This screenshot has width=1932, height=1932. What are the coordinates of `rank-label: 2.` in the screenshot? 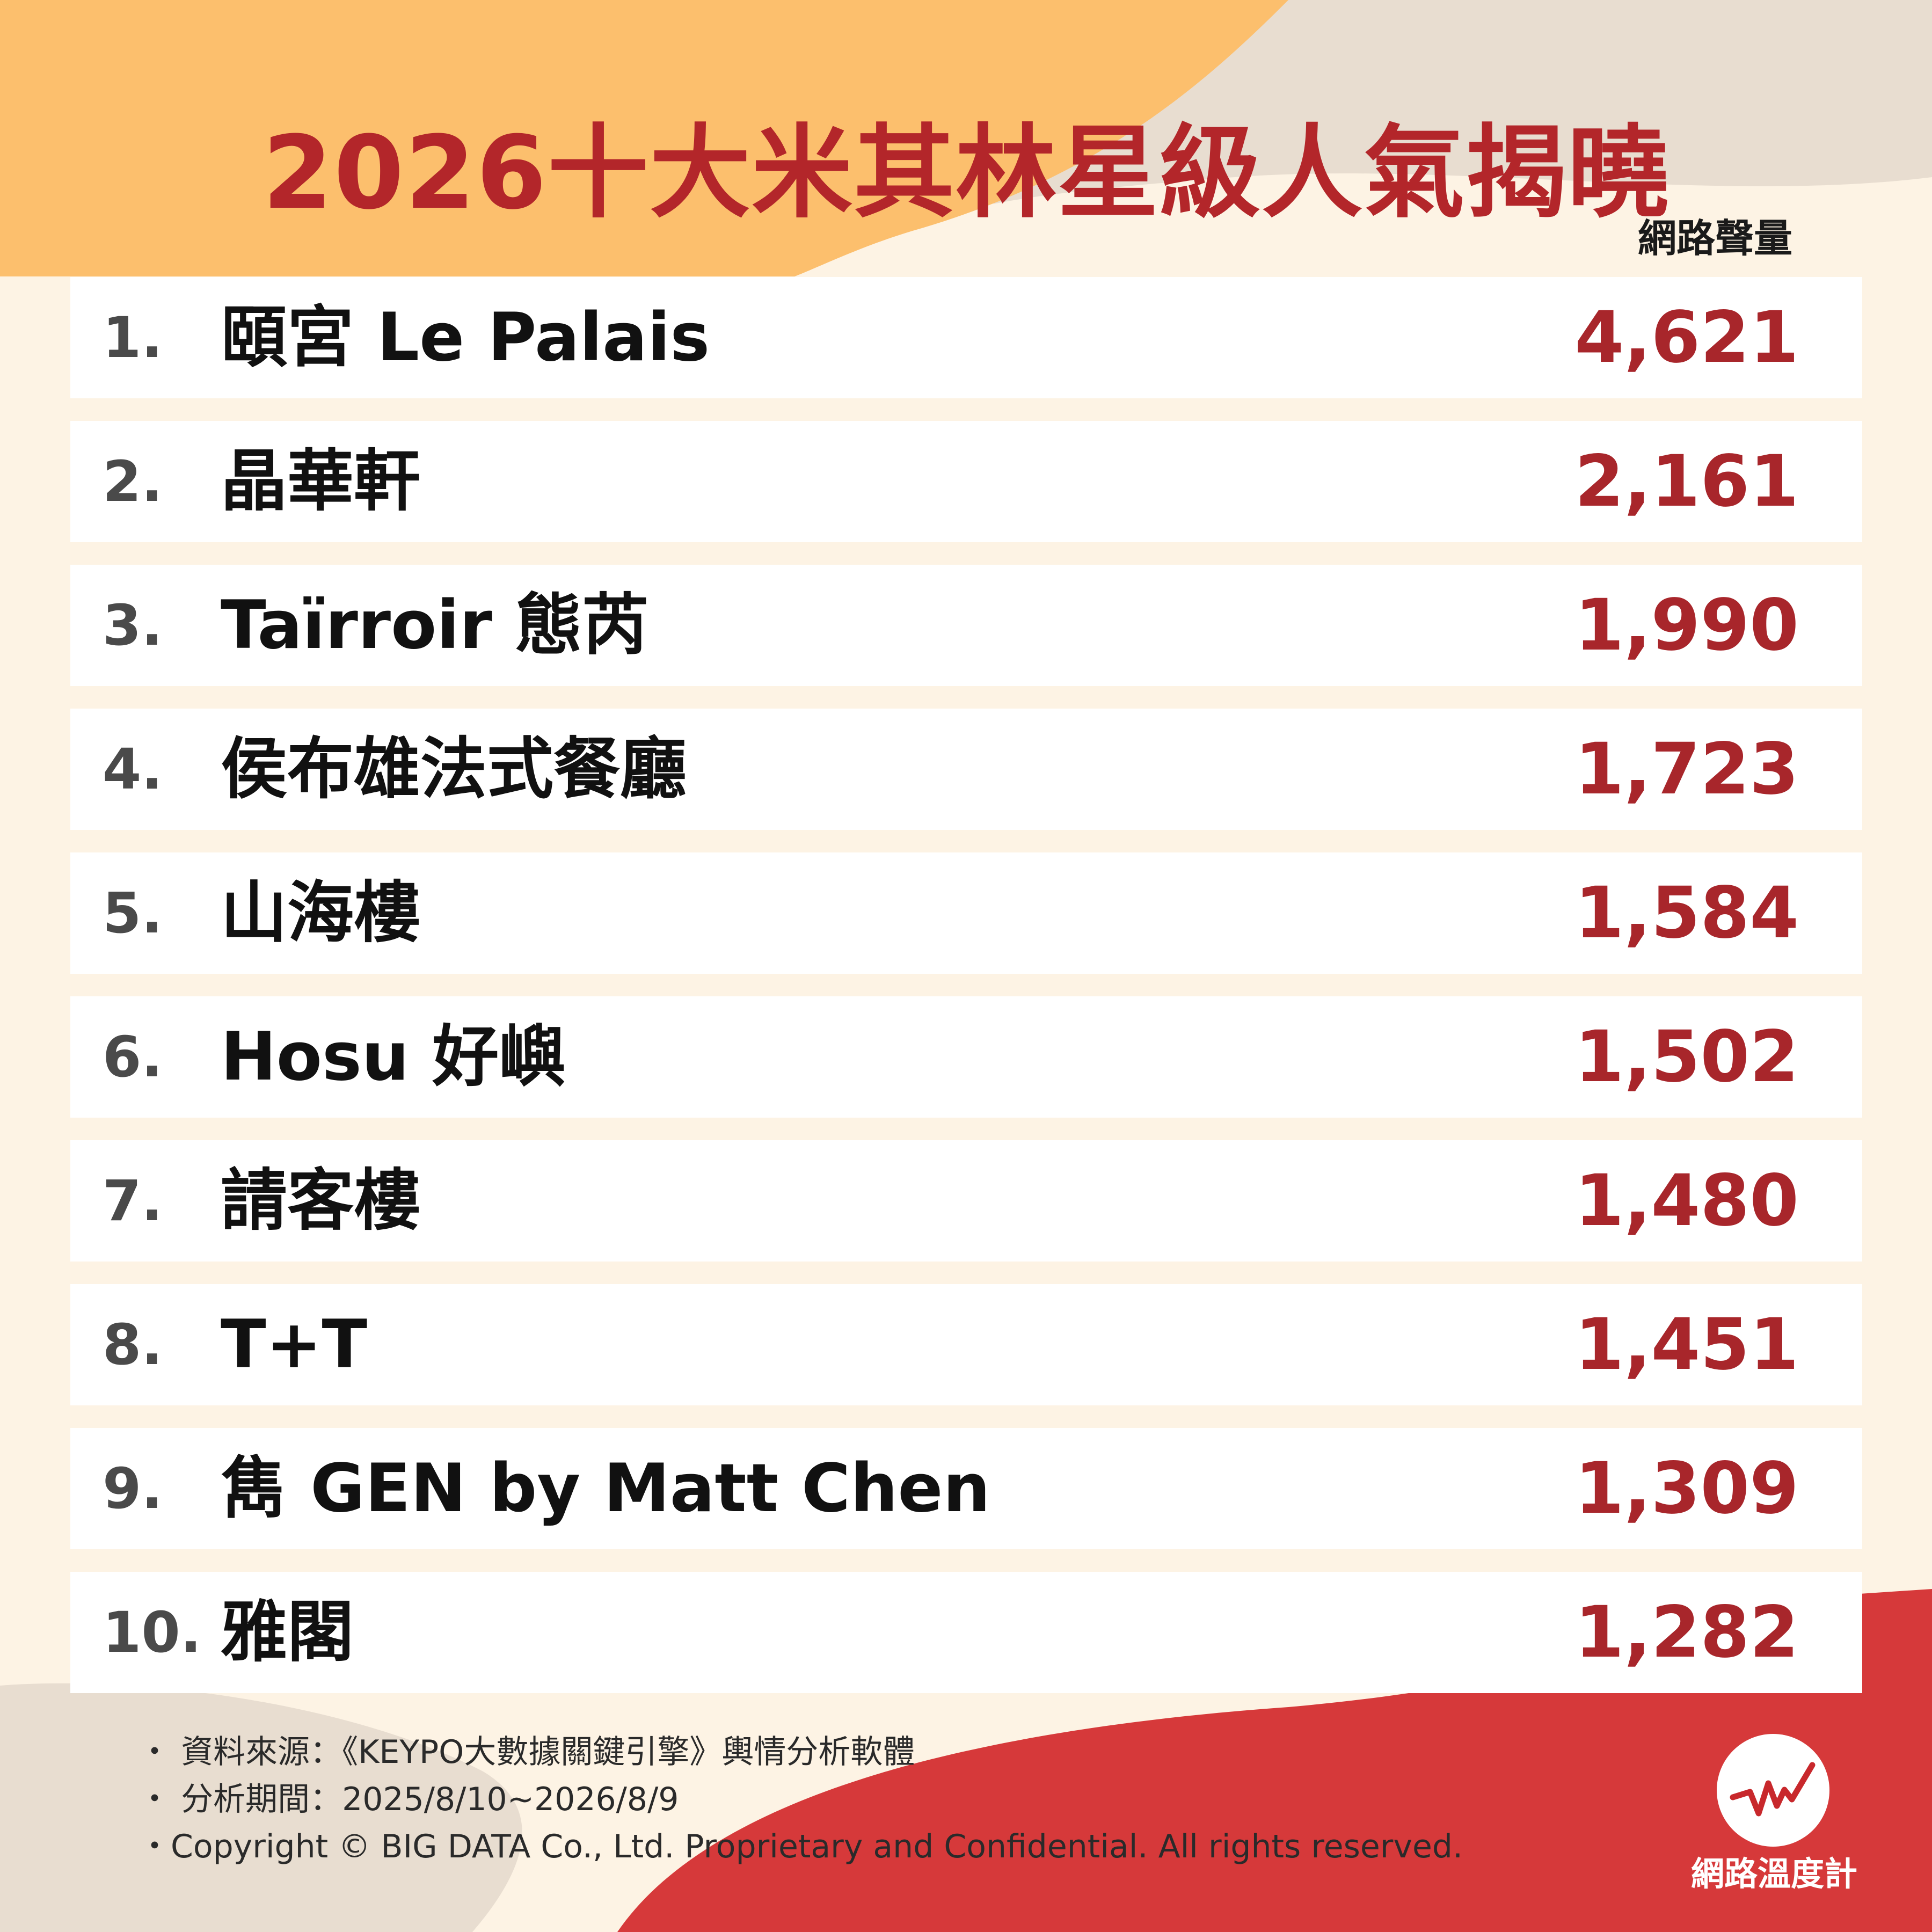 It's located at (133, 481).